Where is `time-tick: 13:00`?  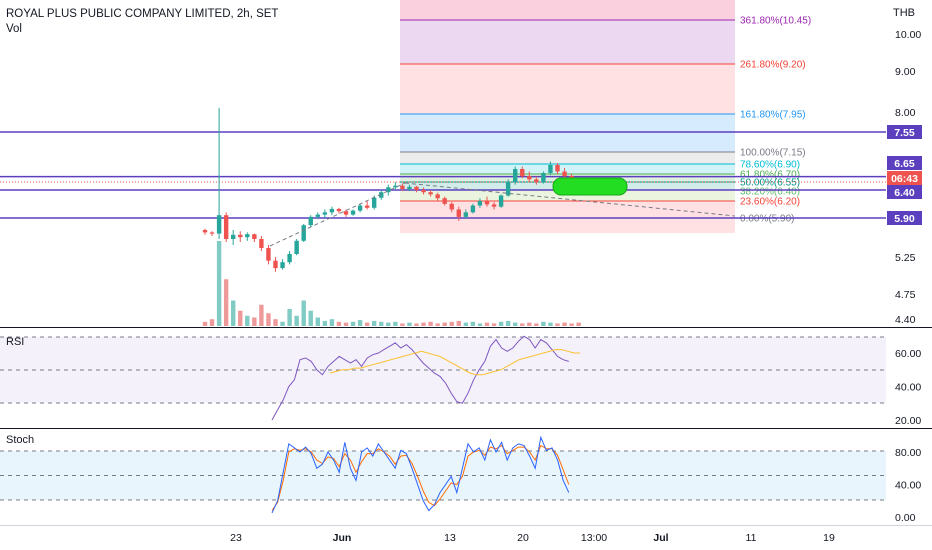
time-tick: 13:00 is located at coordinates (594, 538).